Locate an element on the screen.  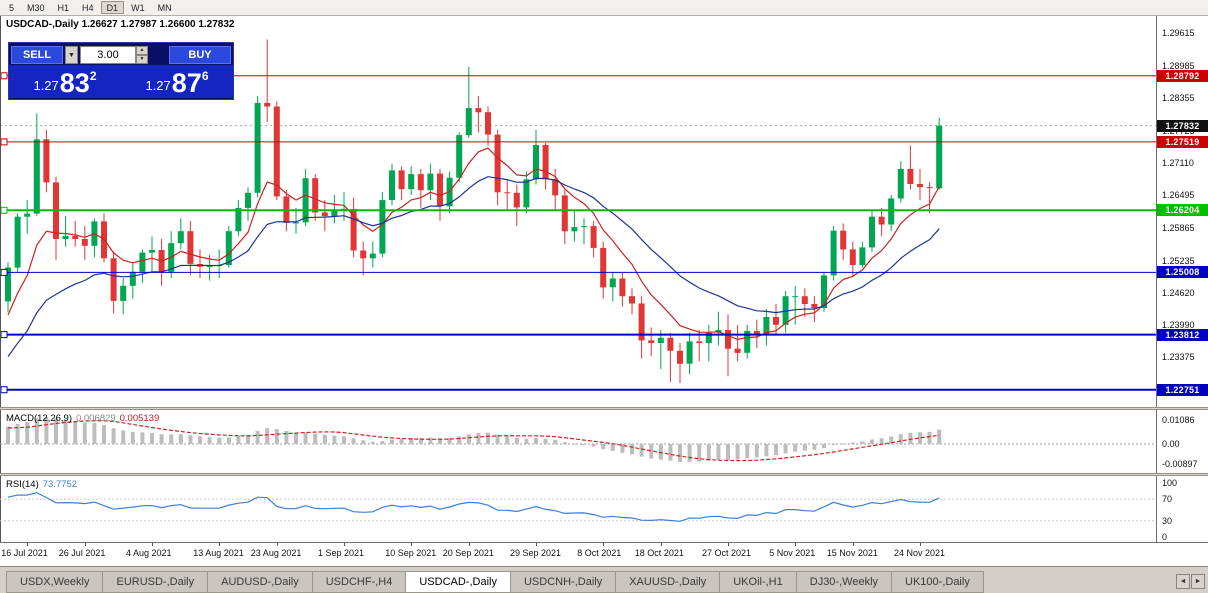
price-level-badge: 1.28792 is located at coordinates (1182, 75).